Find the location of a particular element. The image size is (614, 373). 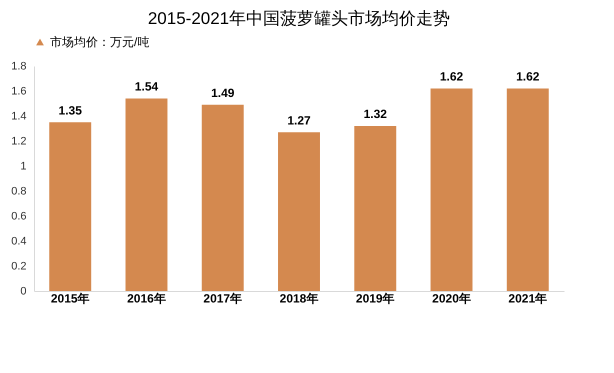

x-tick-label: 2017年 is located at coordinates (222, 299).